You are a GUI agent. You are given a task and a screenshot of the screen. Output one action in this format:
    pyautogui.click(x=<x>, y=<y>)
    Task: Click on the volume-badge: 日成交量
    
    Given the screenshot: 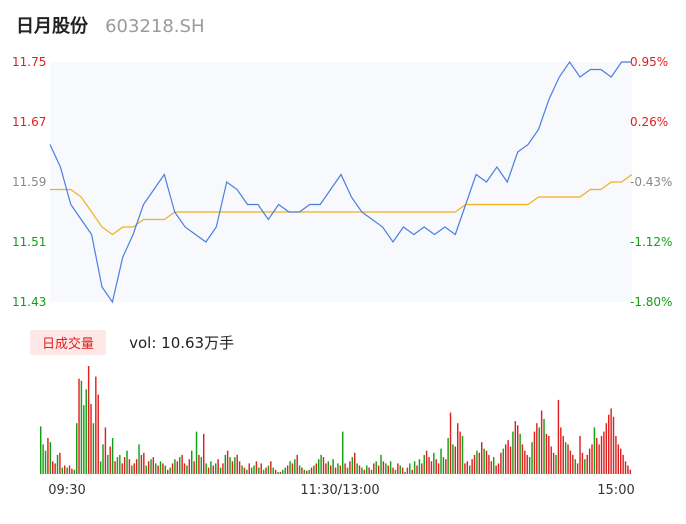 What is the action you would take?
    pyautogui.click(x=68, y=342)
    